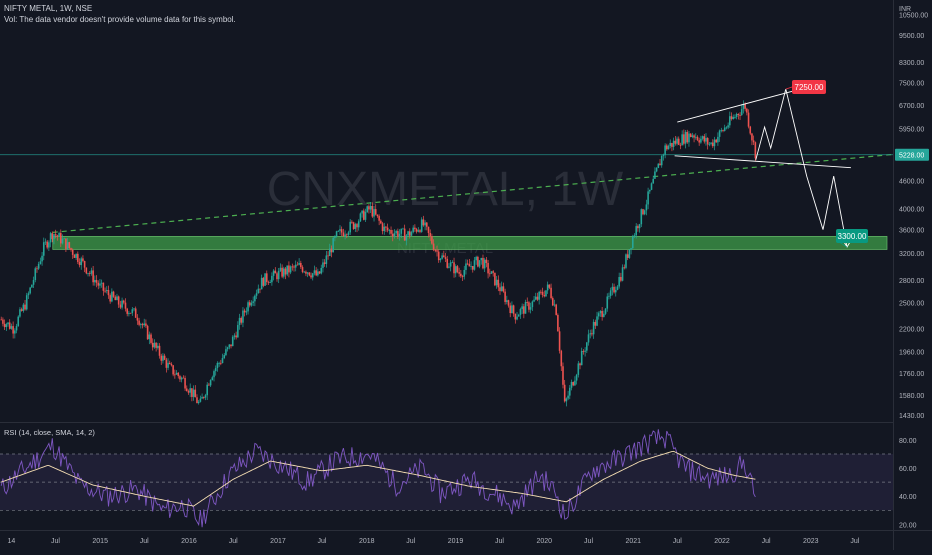 The height and width of the screenshot is (555, 932). What do you see at coordinates (911, 353) in the screenshot?
I see `price-tick-13: 1960.00` at bounding box center [911, 353].